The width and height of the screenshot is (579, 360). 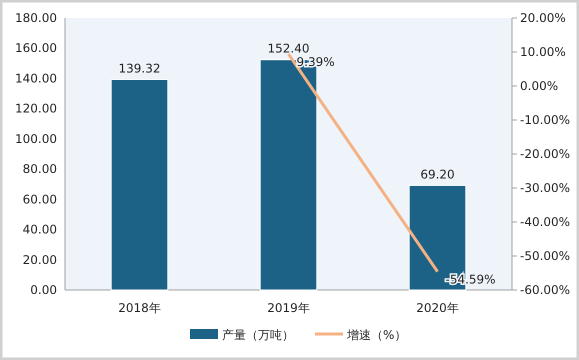 I want to click on legend-label: 产量（万吨）, so click(x=258, y=335).